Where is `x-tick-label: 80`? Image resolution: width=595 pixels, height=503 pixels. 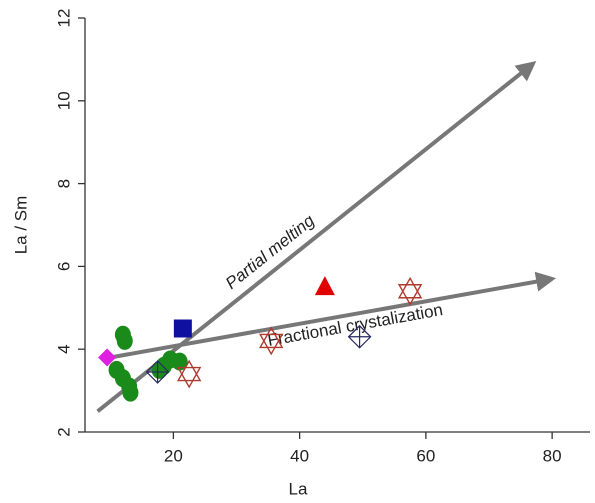 x-tick-label: 80 is located at coordinates (552, 455).